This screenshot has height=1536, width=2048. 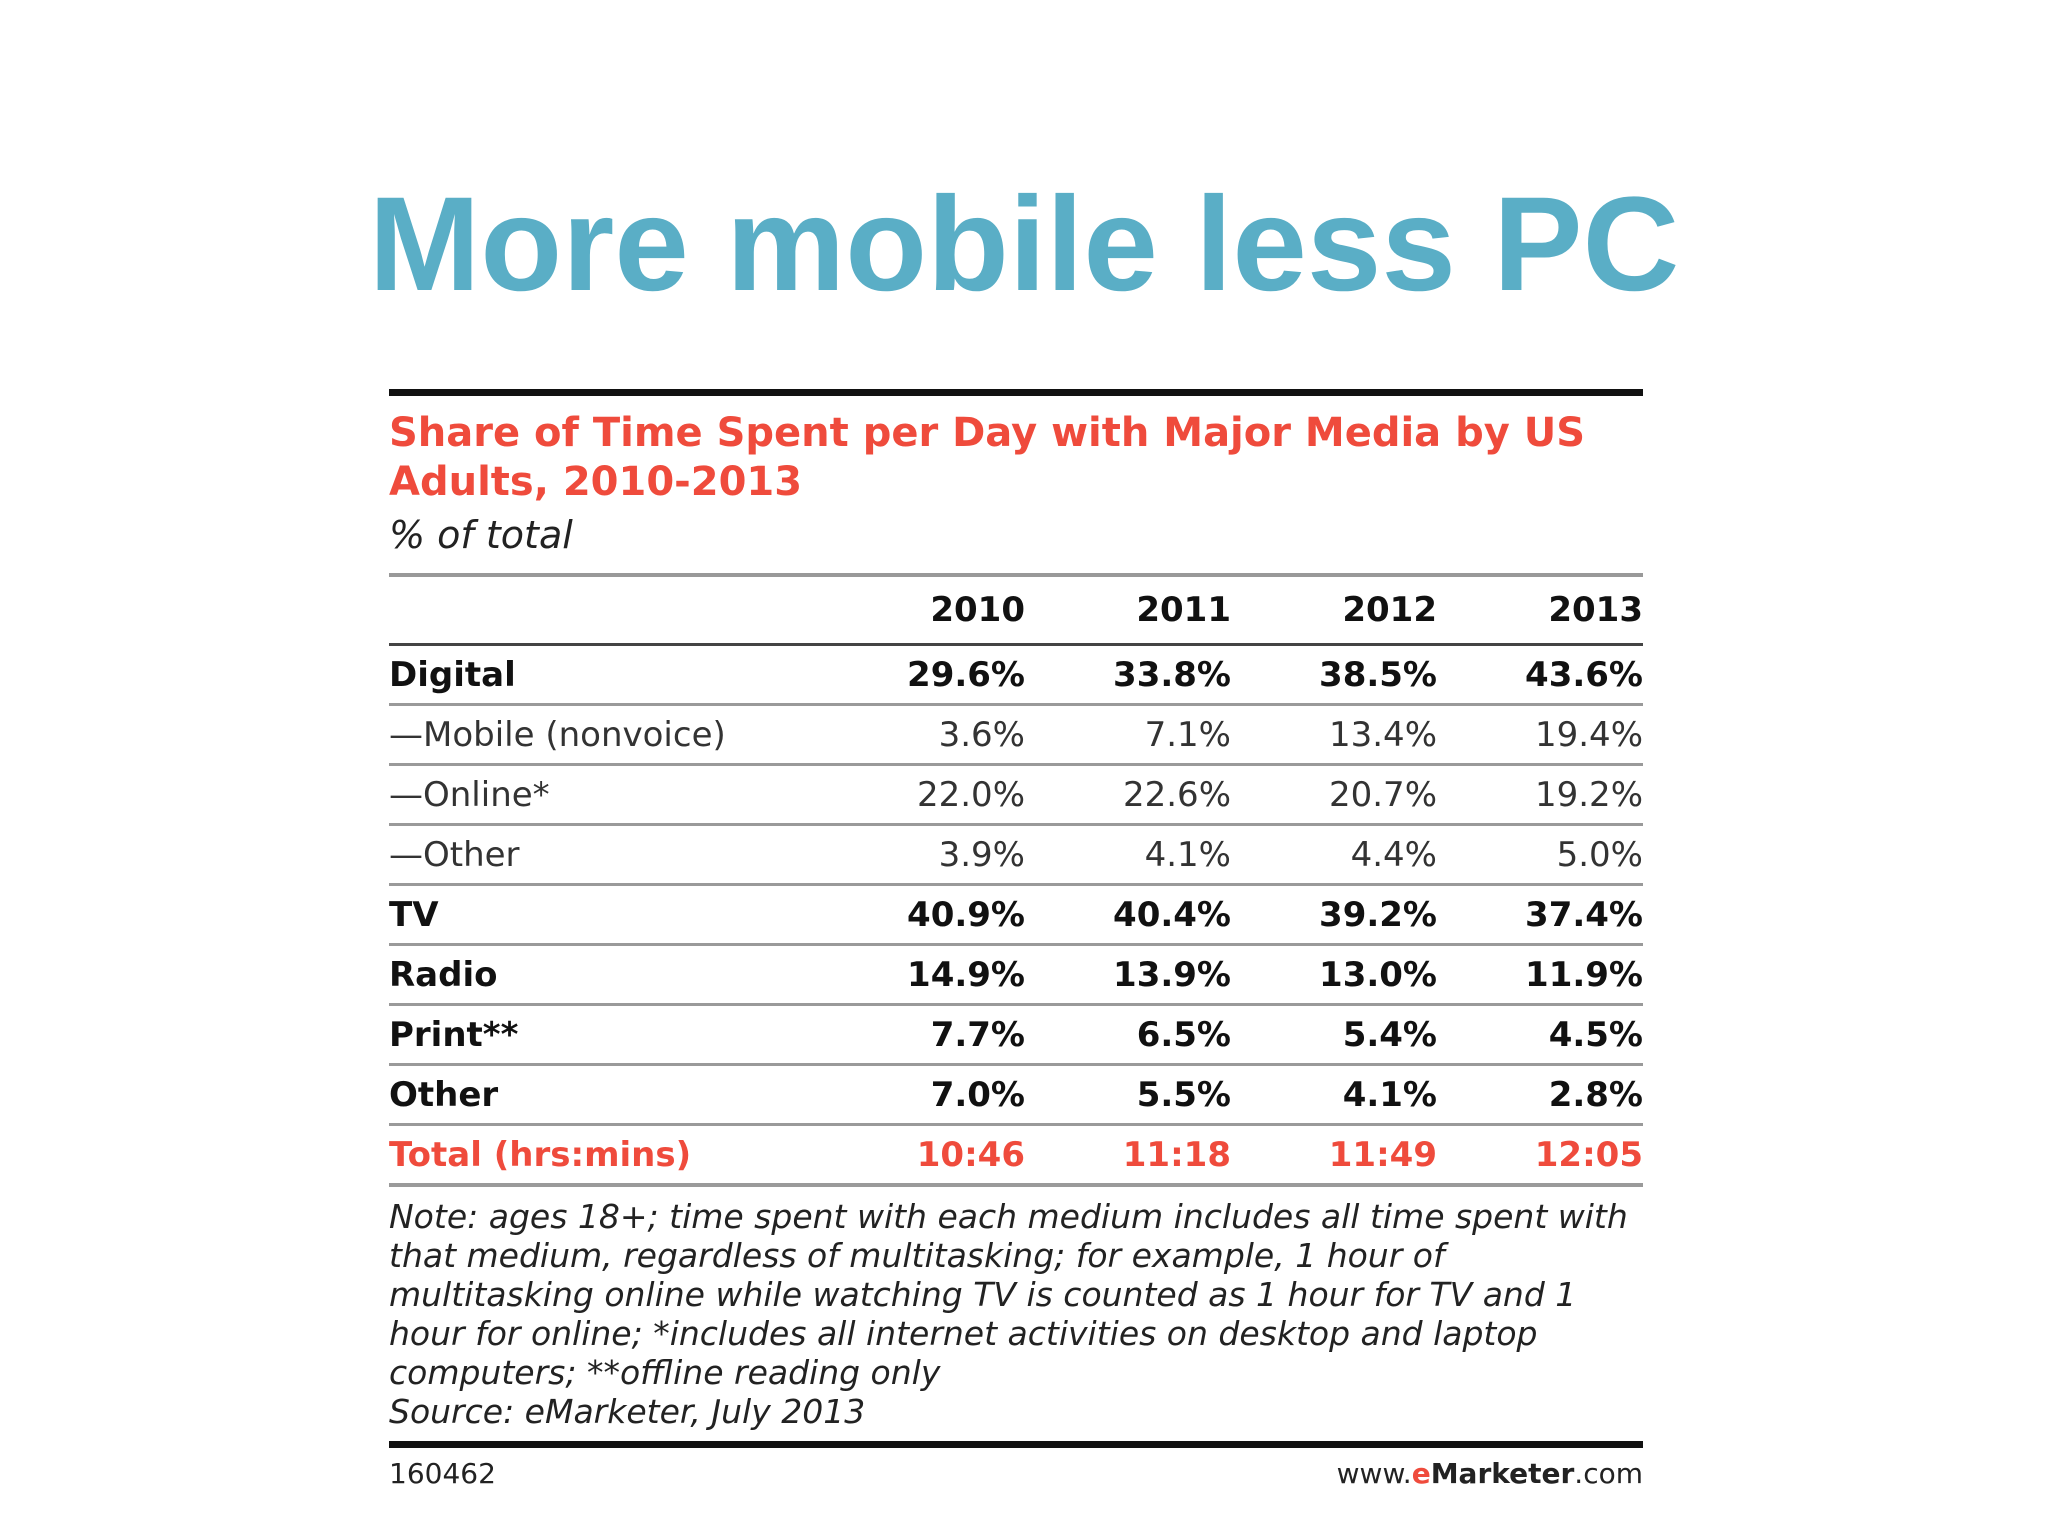 I want to click on table-row: —Other 3.9% 4.1% 4.4% 5.0%, so click(x=1016, y=855).